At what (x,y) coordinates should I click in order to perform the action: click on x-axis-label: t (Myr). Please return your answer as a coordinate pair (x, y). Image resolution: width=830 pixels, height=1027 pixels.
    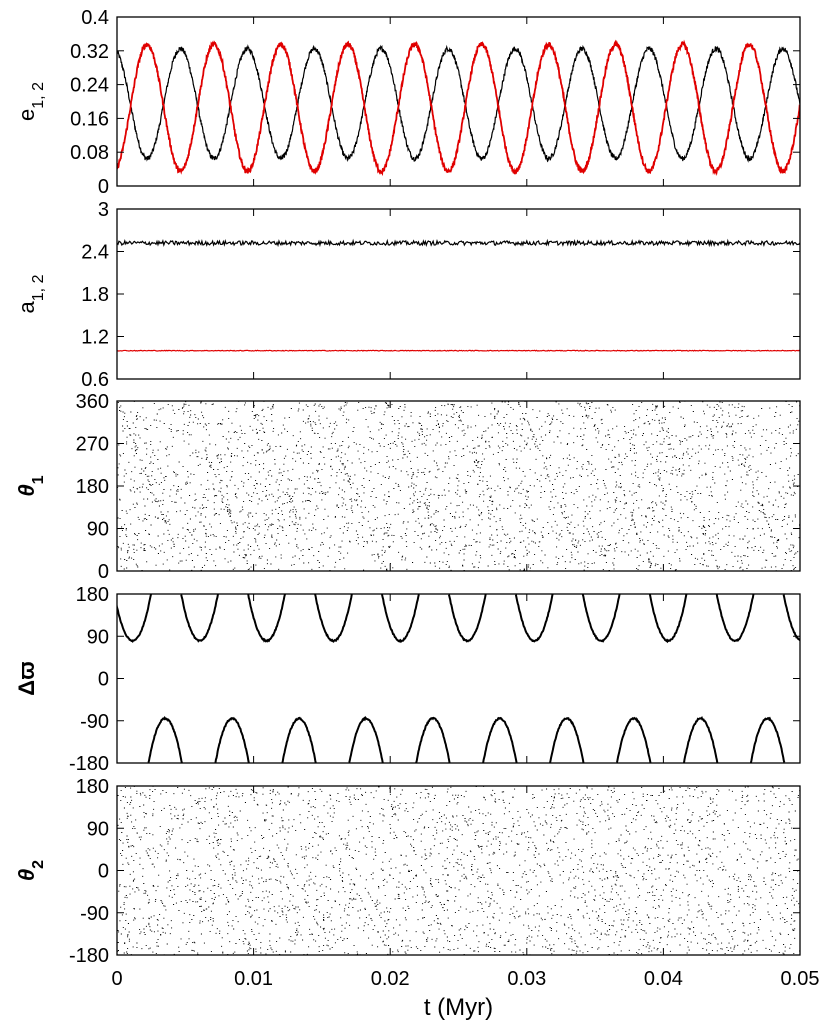
    Looking at the image, I should click on (458, 1007).